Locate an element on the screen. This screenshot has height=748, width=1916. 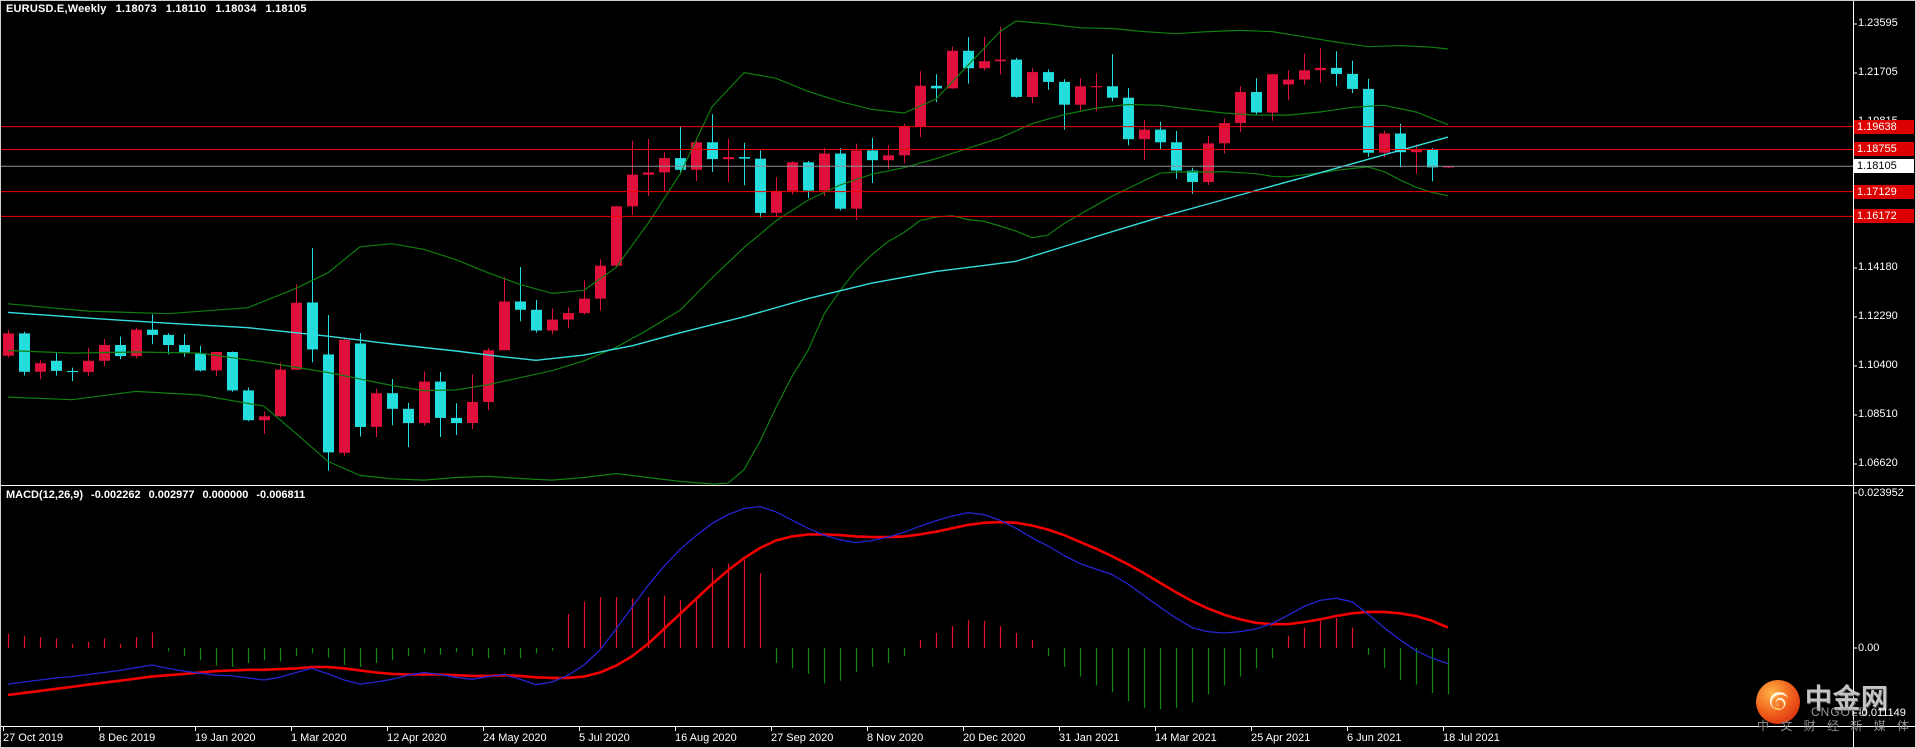
price-axis-tick-label: 1.12290 is located at coordinates (1878, 316).